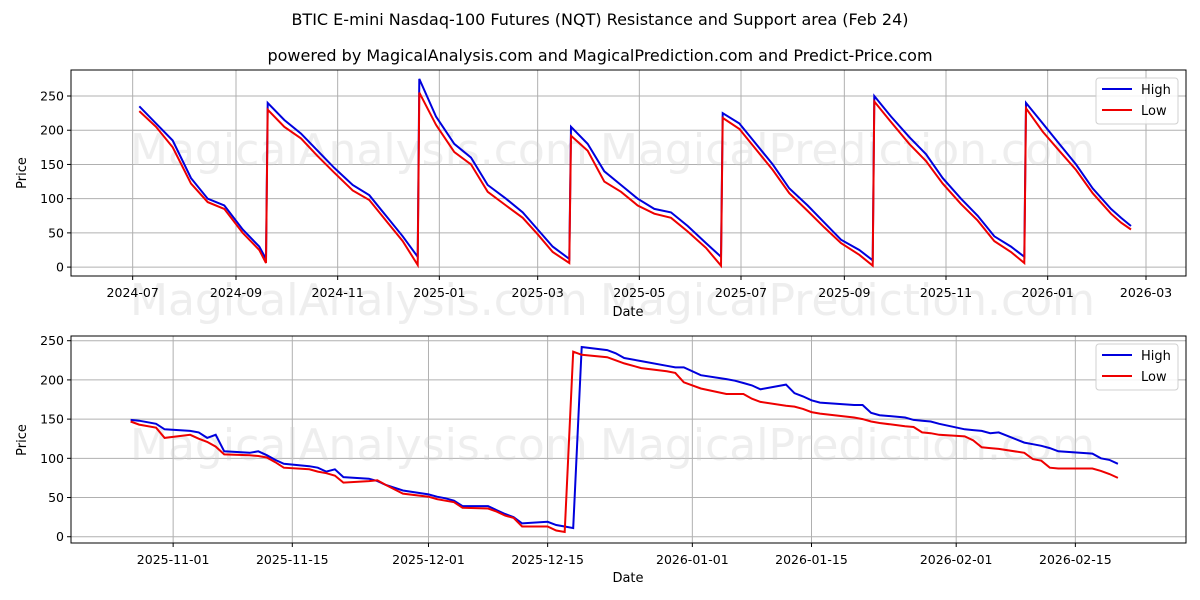 The width and height of the screenshot is (1200, 600). Describe the element at coordinates (173, 559) in the screenshot. I see `x-tick-label: 2025-11-01` at that location.